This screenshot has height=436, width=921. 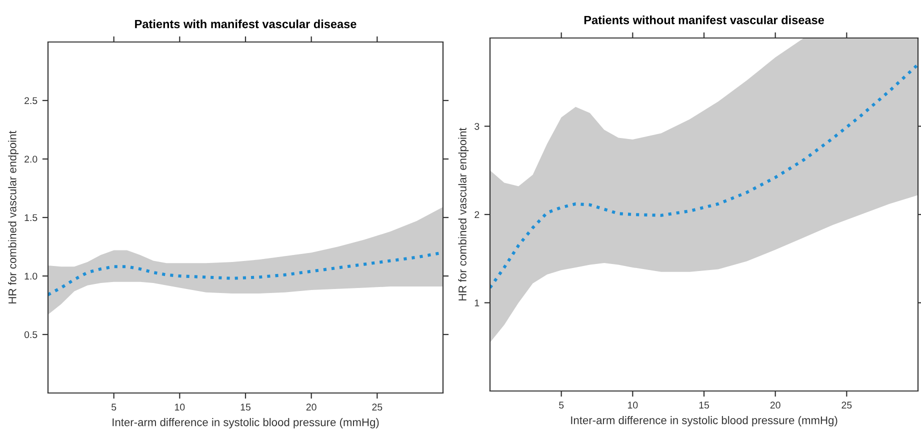 What do you see at coordinates (245, 24) in the screenshot?
I see `chart-title: Patients with manifest vascular disease` at bounding box center [245, 24].